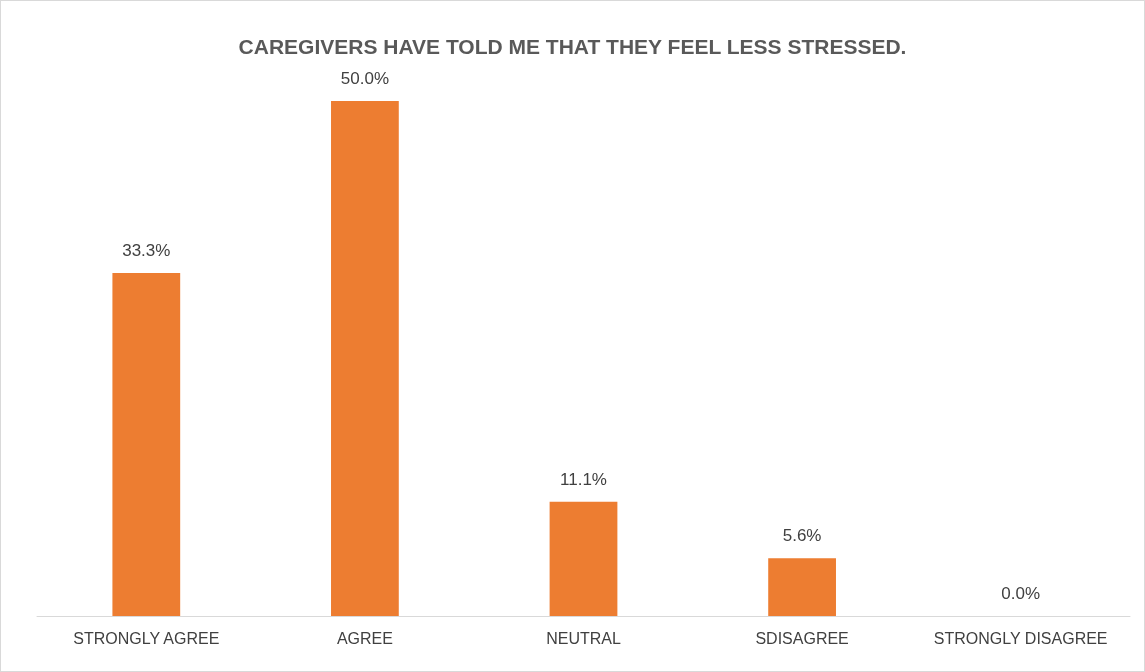 Image resolution: width=1145 pixels, height=672 pixels. I want to click on x-tick-label: AGREE, so click(364, 638).